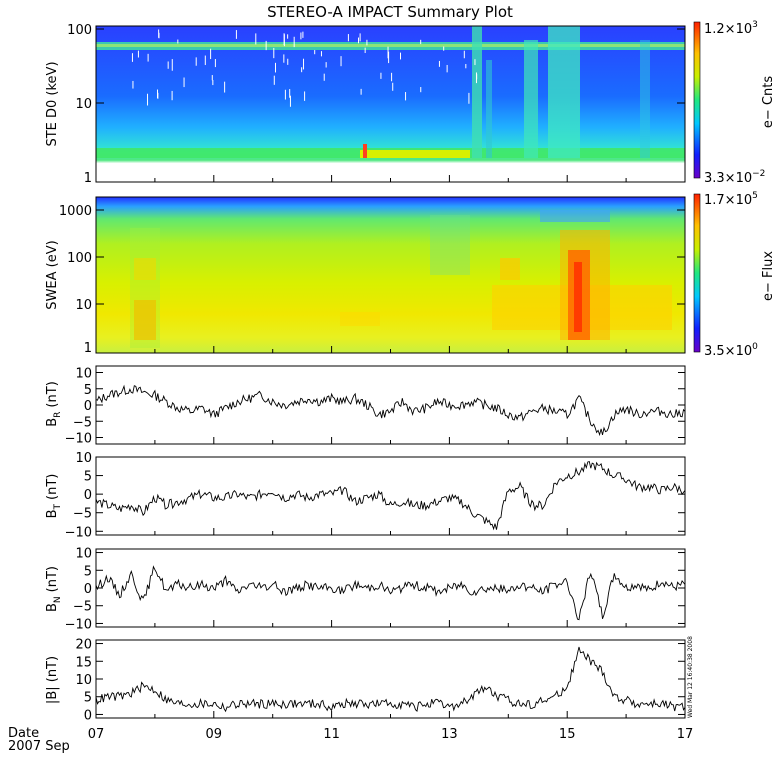  I want to click on swea-colorbar-max: 1.7×10⁵, so click(731, 199).